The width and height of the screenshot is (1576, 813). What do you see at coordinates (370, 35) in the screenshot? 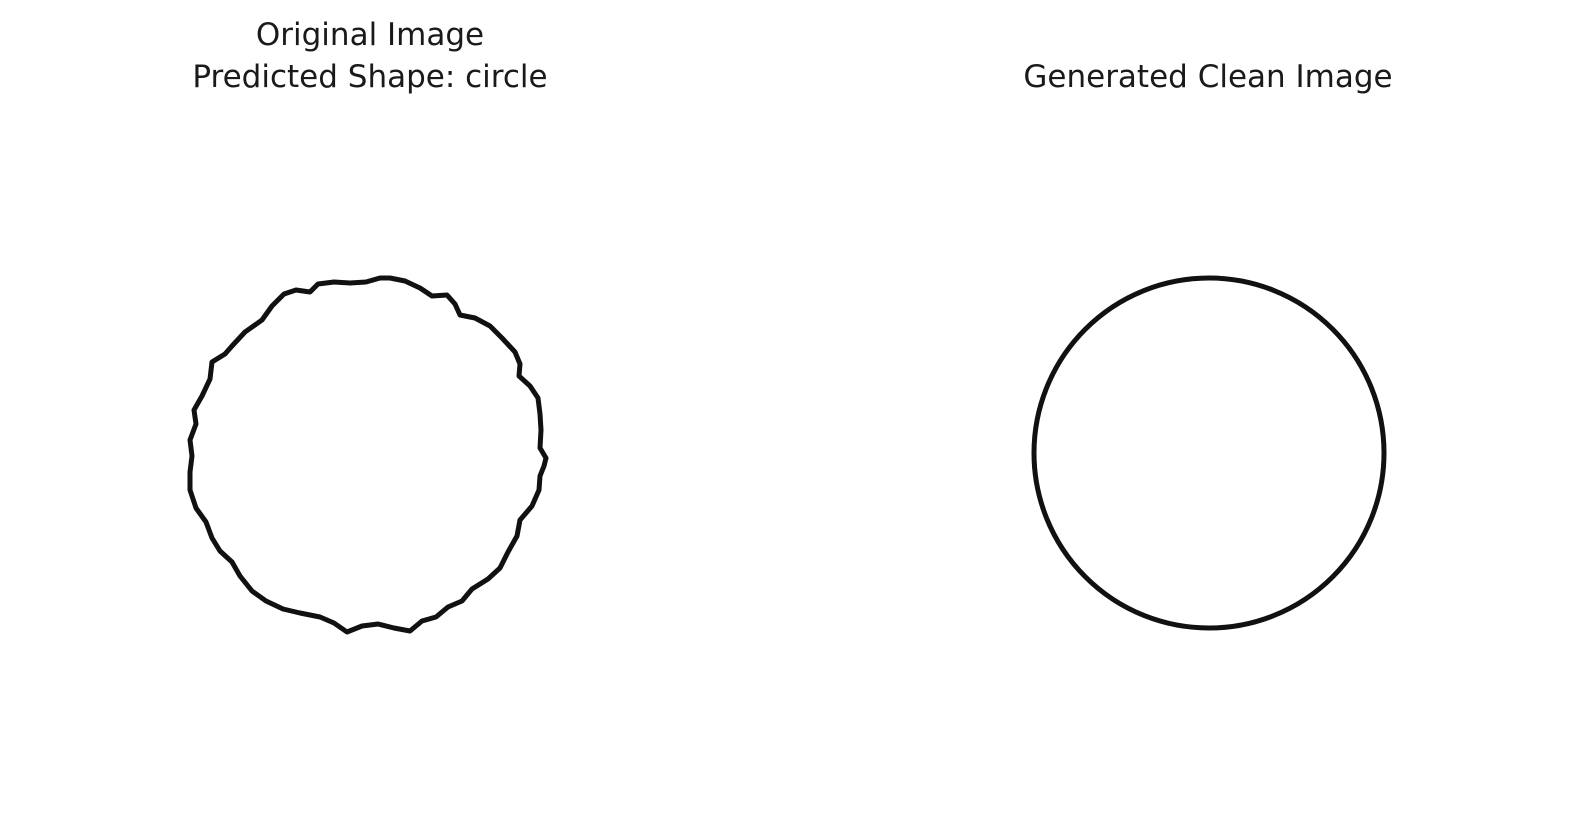
I see `original-image-title-line: Original Image` at bounding box center [370, 35].